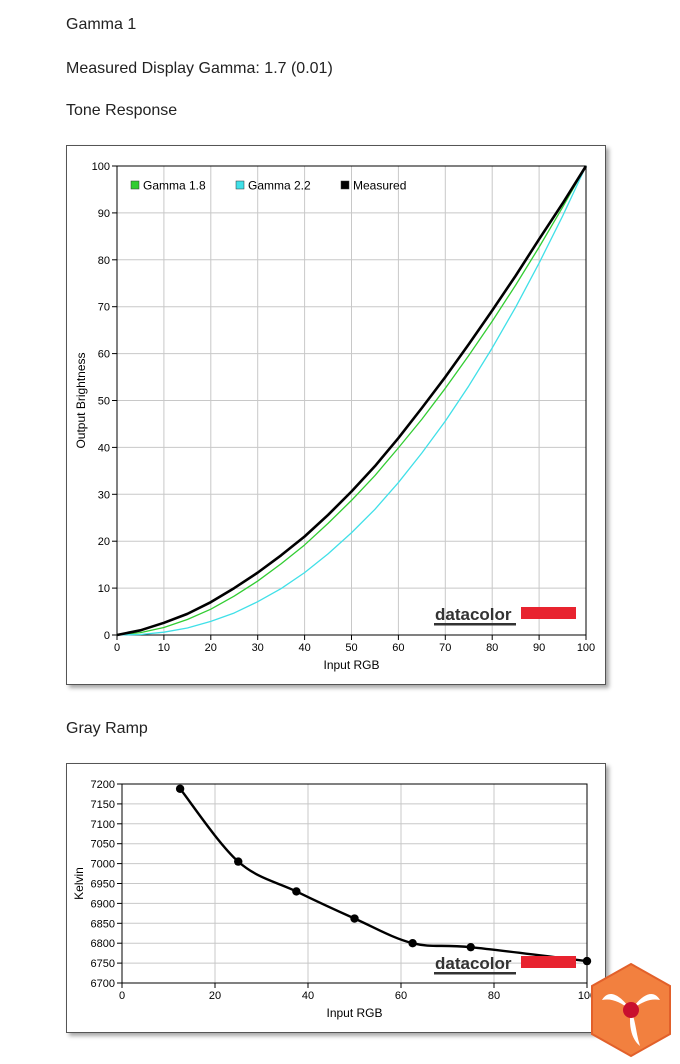  What do you see at coordinates (101, 167) in the screenshot?
I see `y-tick-label: 100` at bounding box center [101, 167].